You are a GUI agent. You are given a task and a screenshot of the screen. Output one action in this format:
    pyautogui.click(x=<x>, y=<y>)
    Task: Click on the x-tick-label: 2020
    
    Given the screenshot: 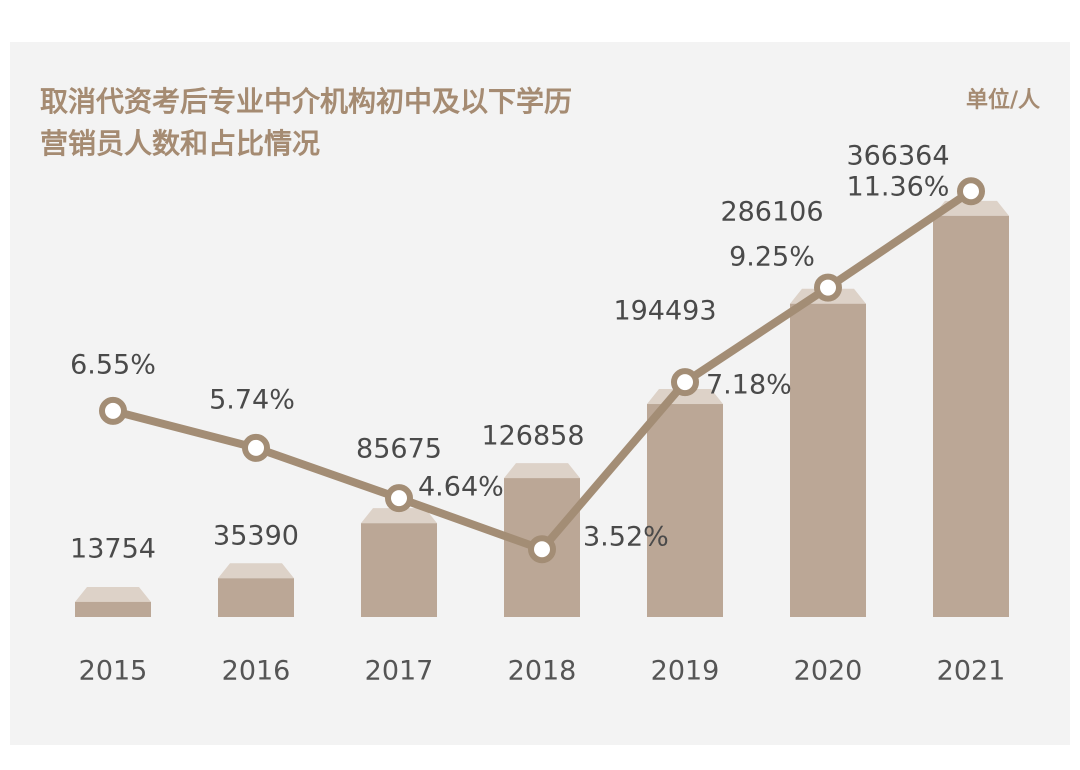 What is the action you would take?
    pyautogui.click(x=828, y=671)
    